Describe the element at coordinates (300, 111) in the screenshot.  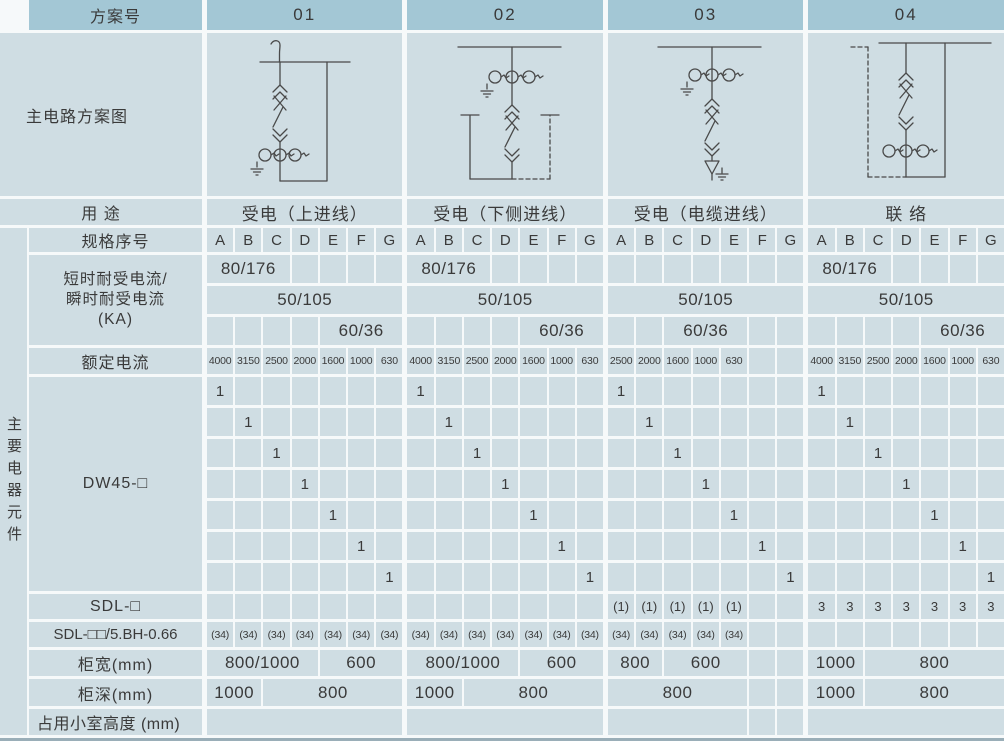
I see `one-line-diagram-incoming-top` at that location.